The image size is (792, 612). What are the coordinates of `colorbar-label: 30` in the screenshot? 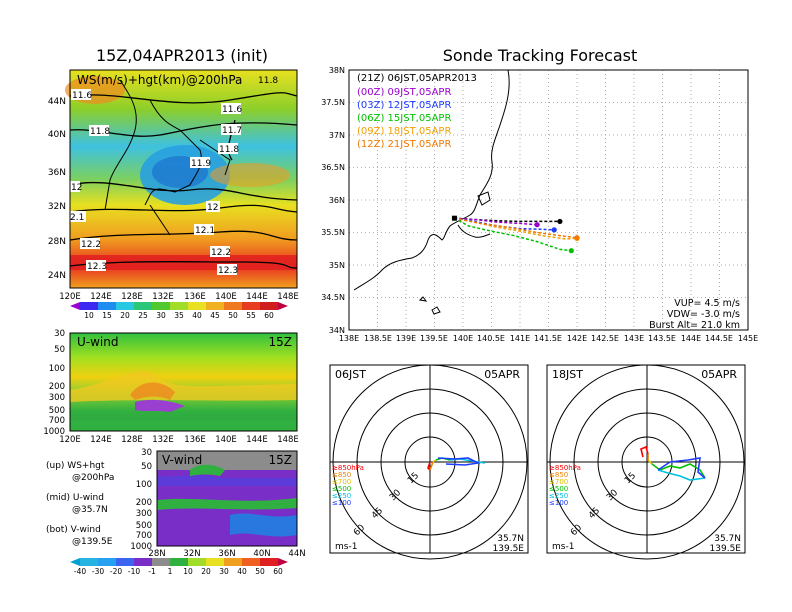 It's located at (161, 315).